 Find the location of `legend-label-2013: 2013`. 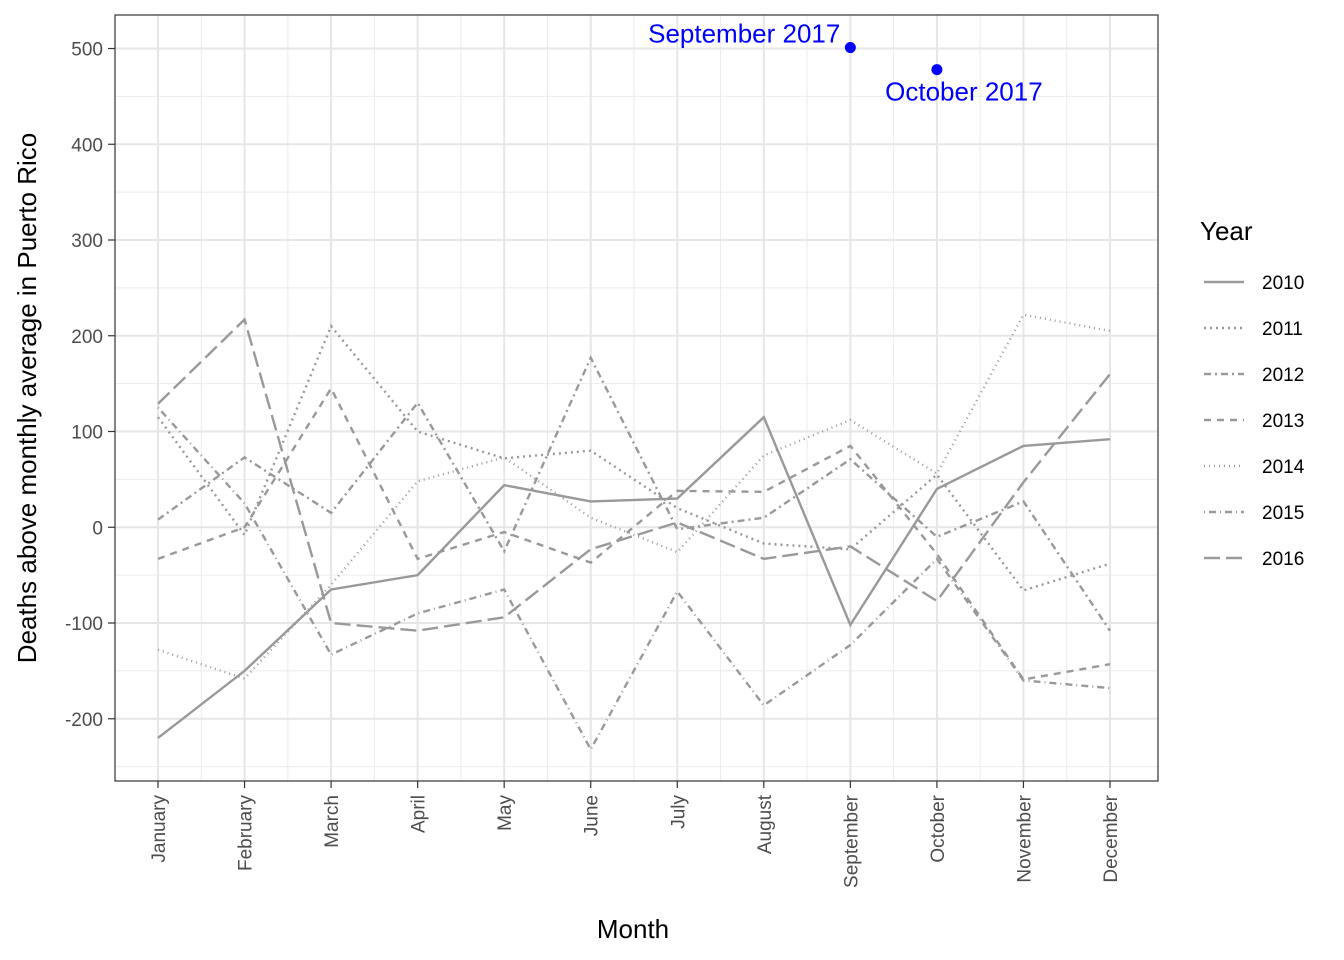

legend-label-2013: 2013 is located at coordinates (1283, 421).